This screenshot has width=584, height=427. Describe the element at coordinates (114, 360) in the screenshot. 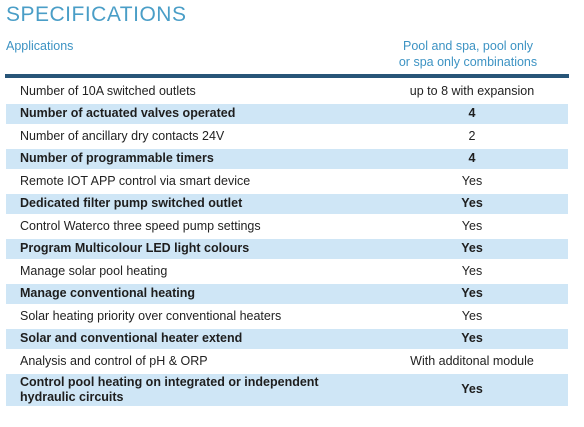

I see `row-label: Analysis and control of pH & ORP` at that location.